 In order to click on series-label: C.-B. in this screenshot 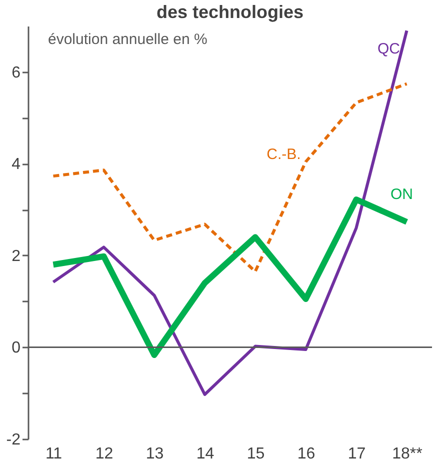, I will do `click(283, 154)`.